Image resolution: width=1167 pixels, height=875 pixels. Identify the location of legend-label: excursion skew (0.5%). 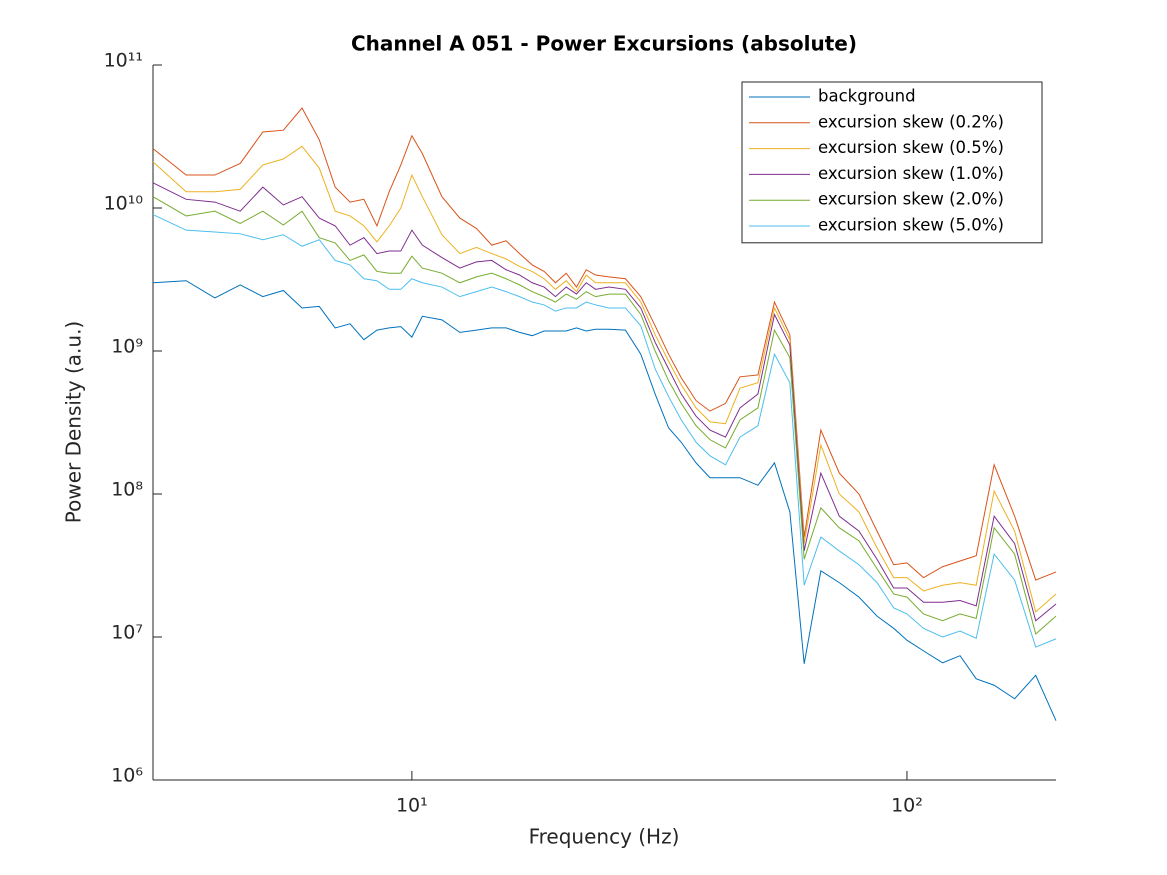
(911, 147).